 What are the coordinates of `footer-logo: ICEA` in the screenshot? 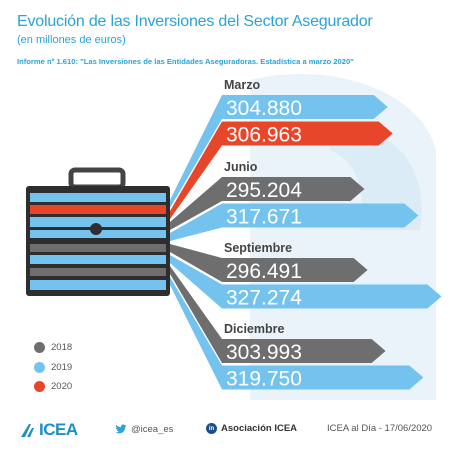 It's located at (48, 430).